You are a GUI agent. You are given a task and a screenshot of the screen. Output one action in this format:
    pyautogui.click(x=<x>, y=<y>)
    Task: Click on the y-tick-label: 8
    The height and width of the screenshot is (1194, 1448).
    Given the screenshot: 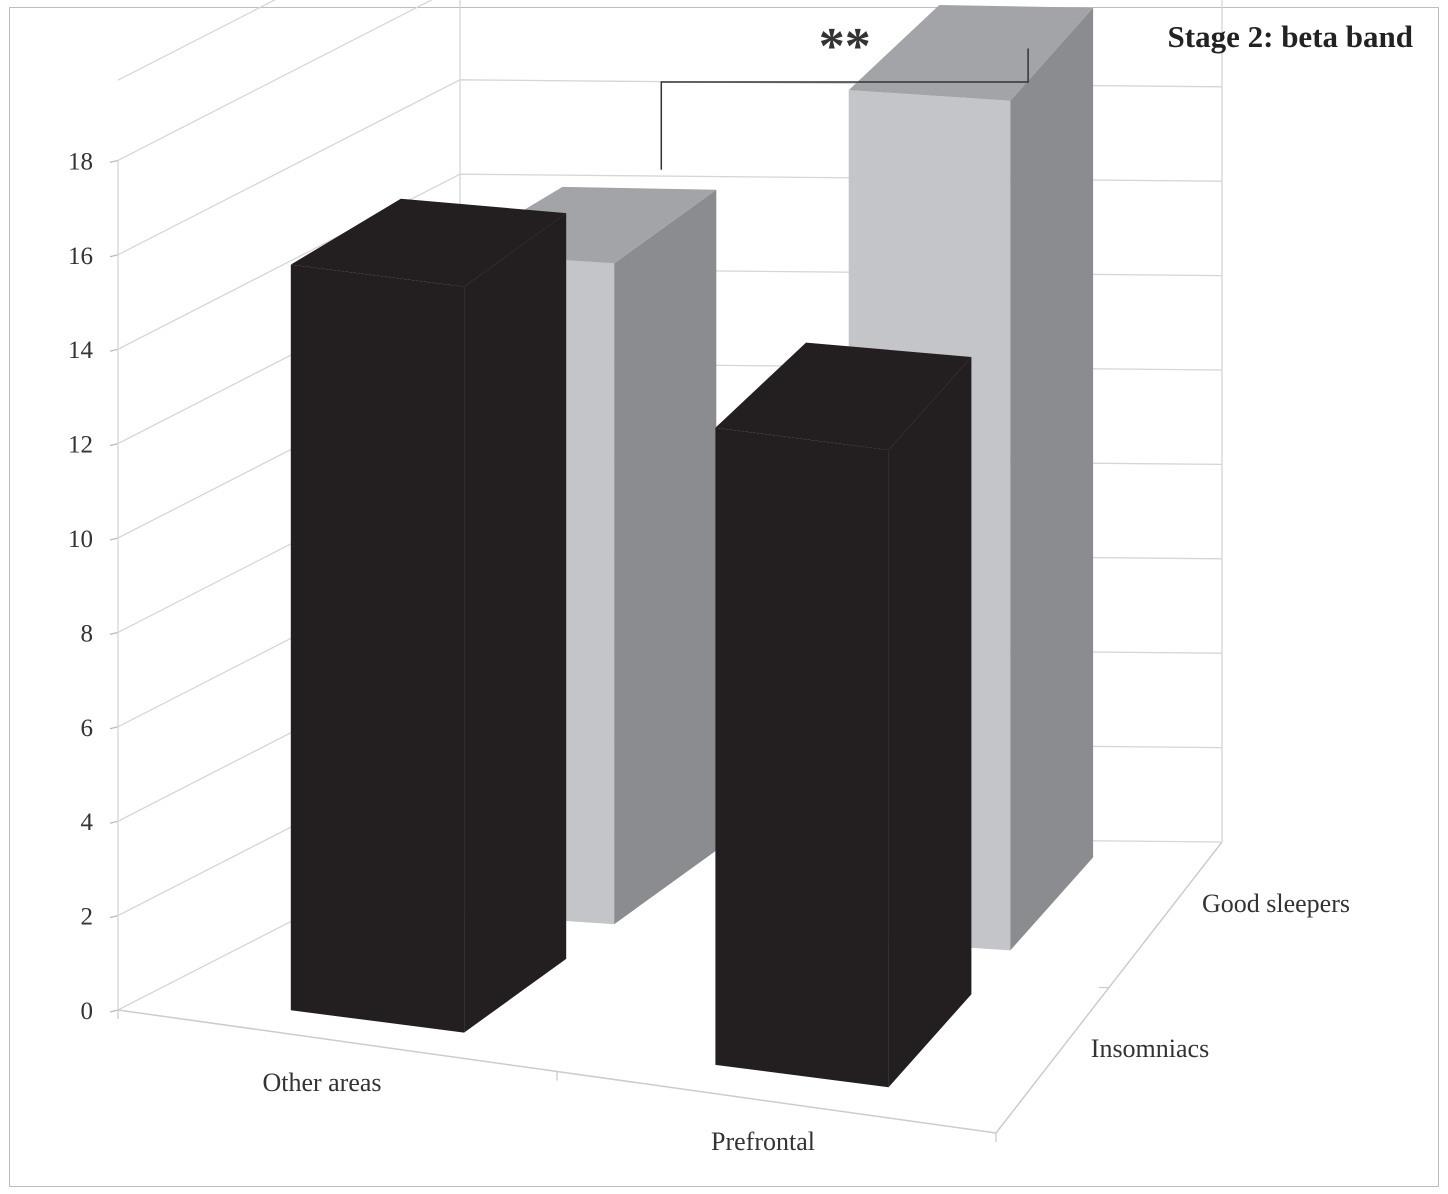 What is the action you would take?
    pyautogui.click(x=87, y=633)
    